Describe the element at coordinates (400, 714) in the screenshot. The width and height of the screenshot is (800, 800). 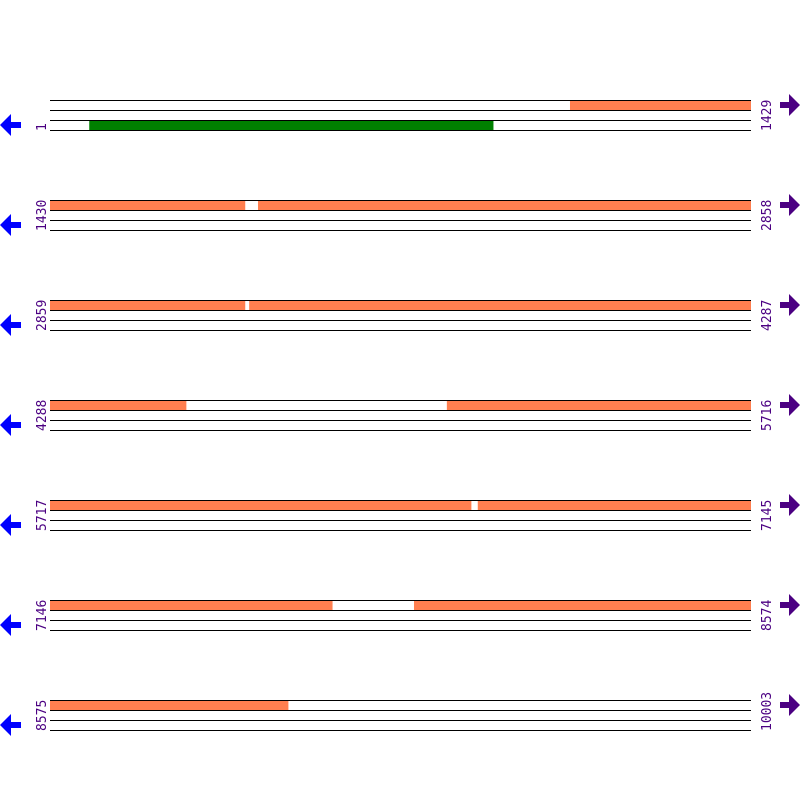
I see `sequence-row: 8575 10003` at that location.